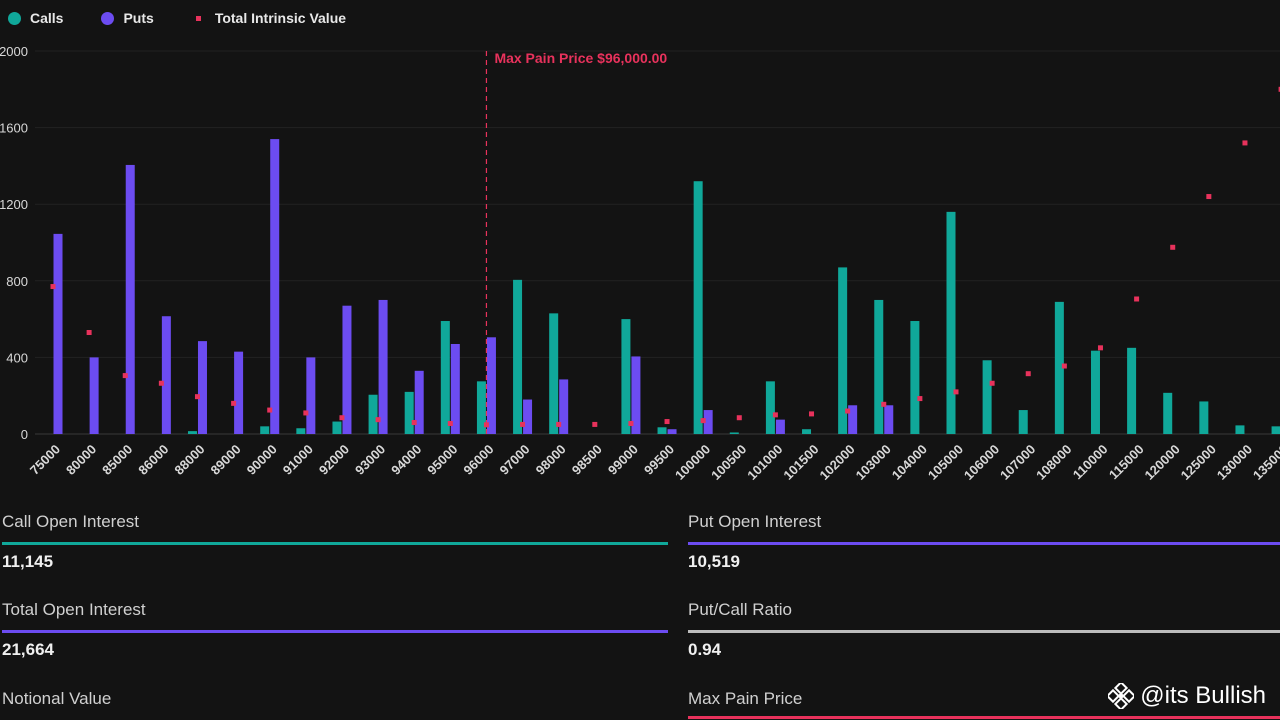  I want to click on x-tick-label: 97000, so click(515, 460).